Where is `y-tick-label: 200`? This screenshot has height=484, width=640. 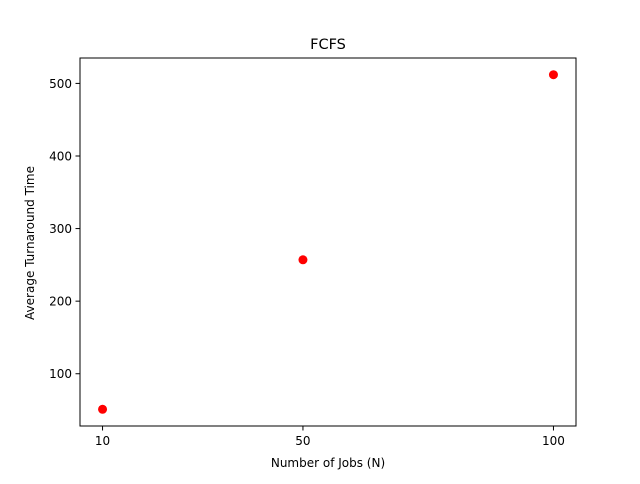 y-tick-label: 200 is located at coordinates (60, 302).